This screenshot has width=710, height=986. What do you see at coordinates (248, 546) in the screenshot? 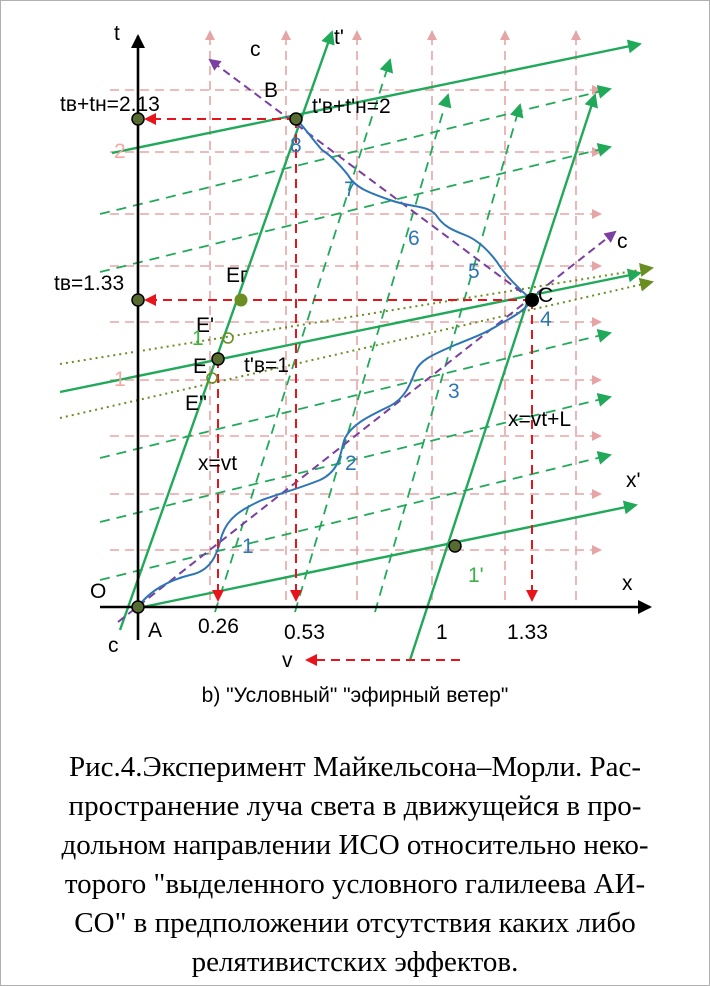
I see `blue-number-1: 1` at bounding box center [248, 546].